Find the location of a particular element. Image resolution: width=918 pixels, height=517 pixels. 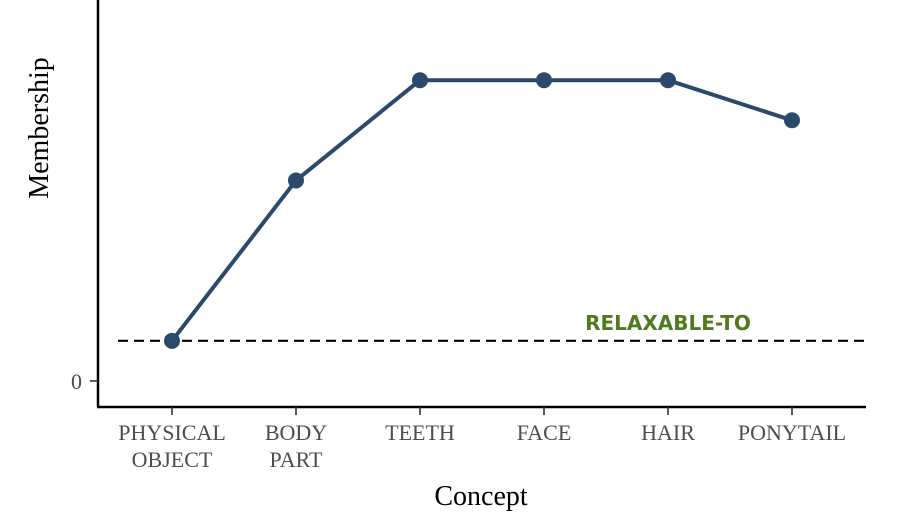

x-axis-title: Concept is located at coordinates (481, 496).